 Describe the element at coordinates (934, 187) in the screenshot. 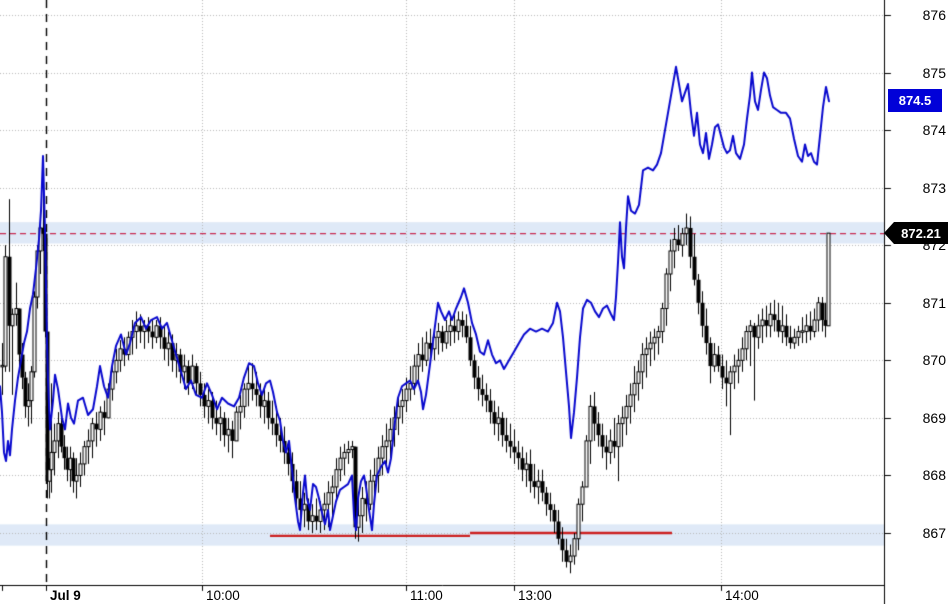

I see `y-axis-label-873: 873` at that location.